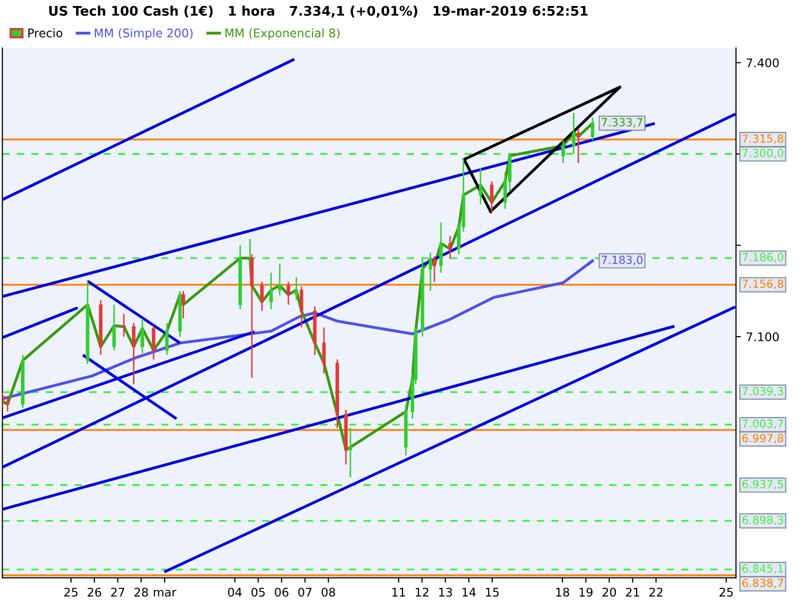 This screenshot has height=600, width=800. Describe the element at coordinates (399, 592) in the screenshot. I see `x-tick-label: 11` at that location.